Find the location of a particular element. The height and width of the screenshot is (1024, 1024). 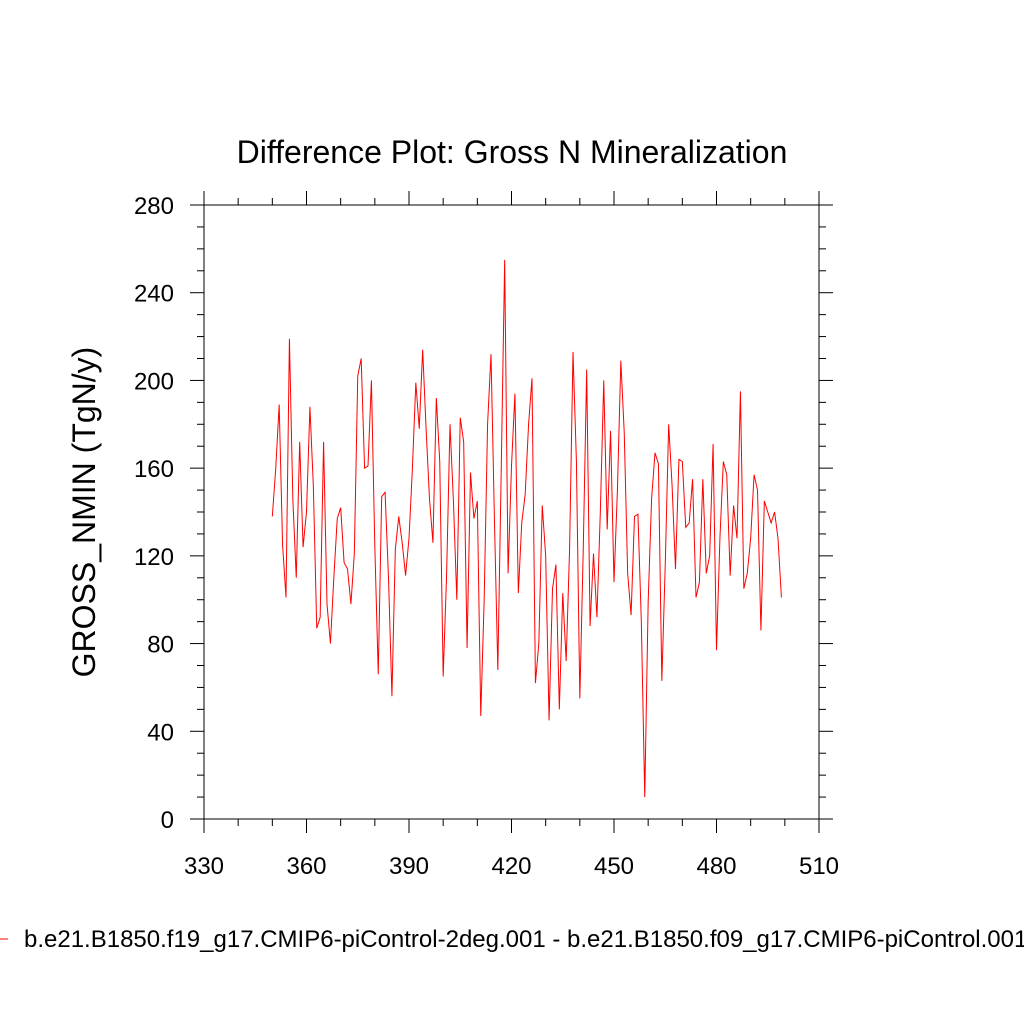

x-tick-label: 450 is located at coordinates (614, 866).